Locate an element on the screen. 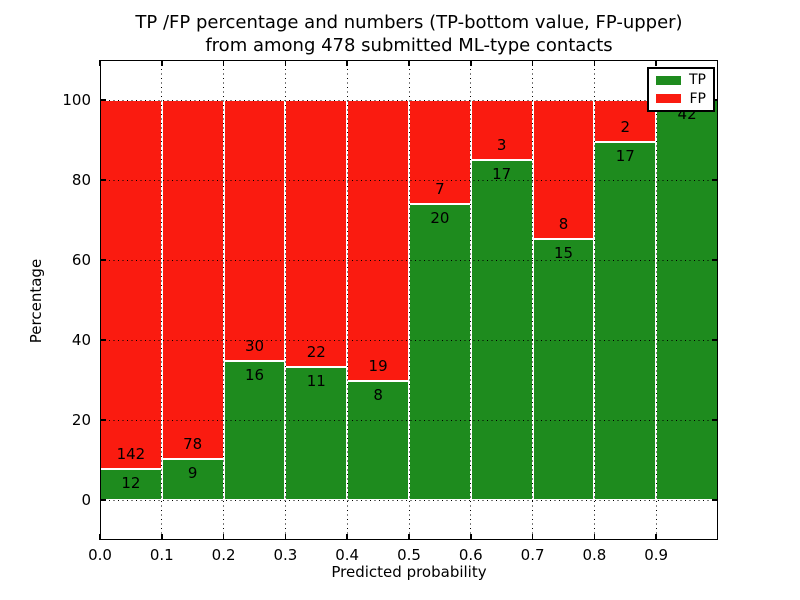 The height and width of the screenshot is (600, 800). y-tick-label: 40 is located at coordinates (81, 340).